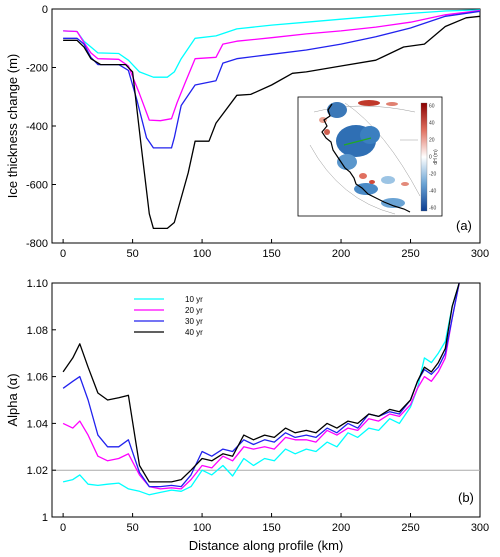 This screenshot has height=557, width=500. I want to click on y-tick-label: -600, so click(37, 186).